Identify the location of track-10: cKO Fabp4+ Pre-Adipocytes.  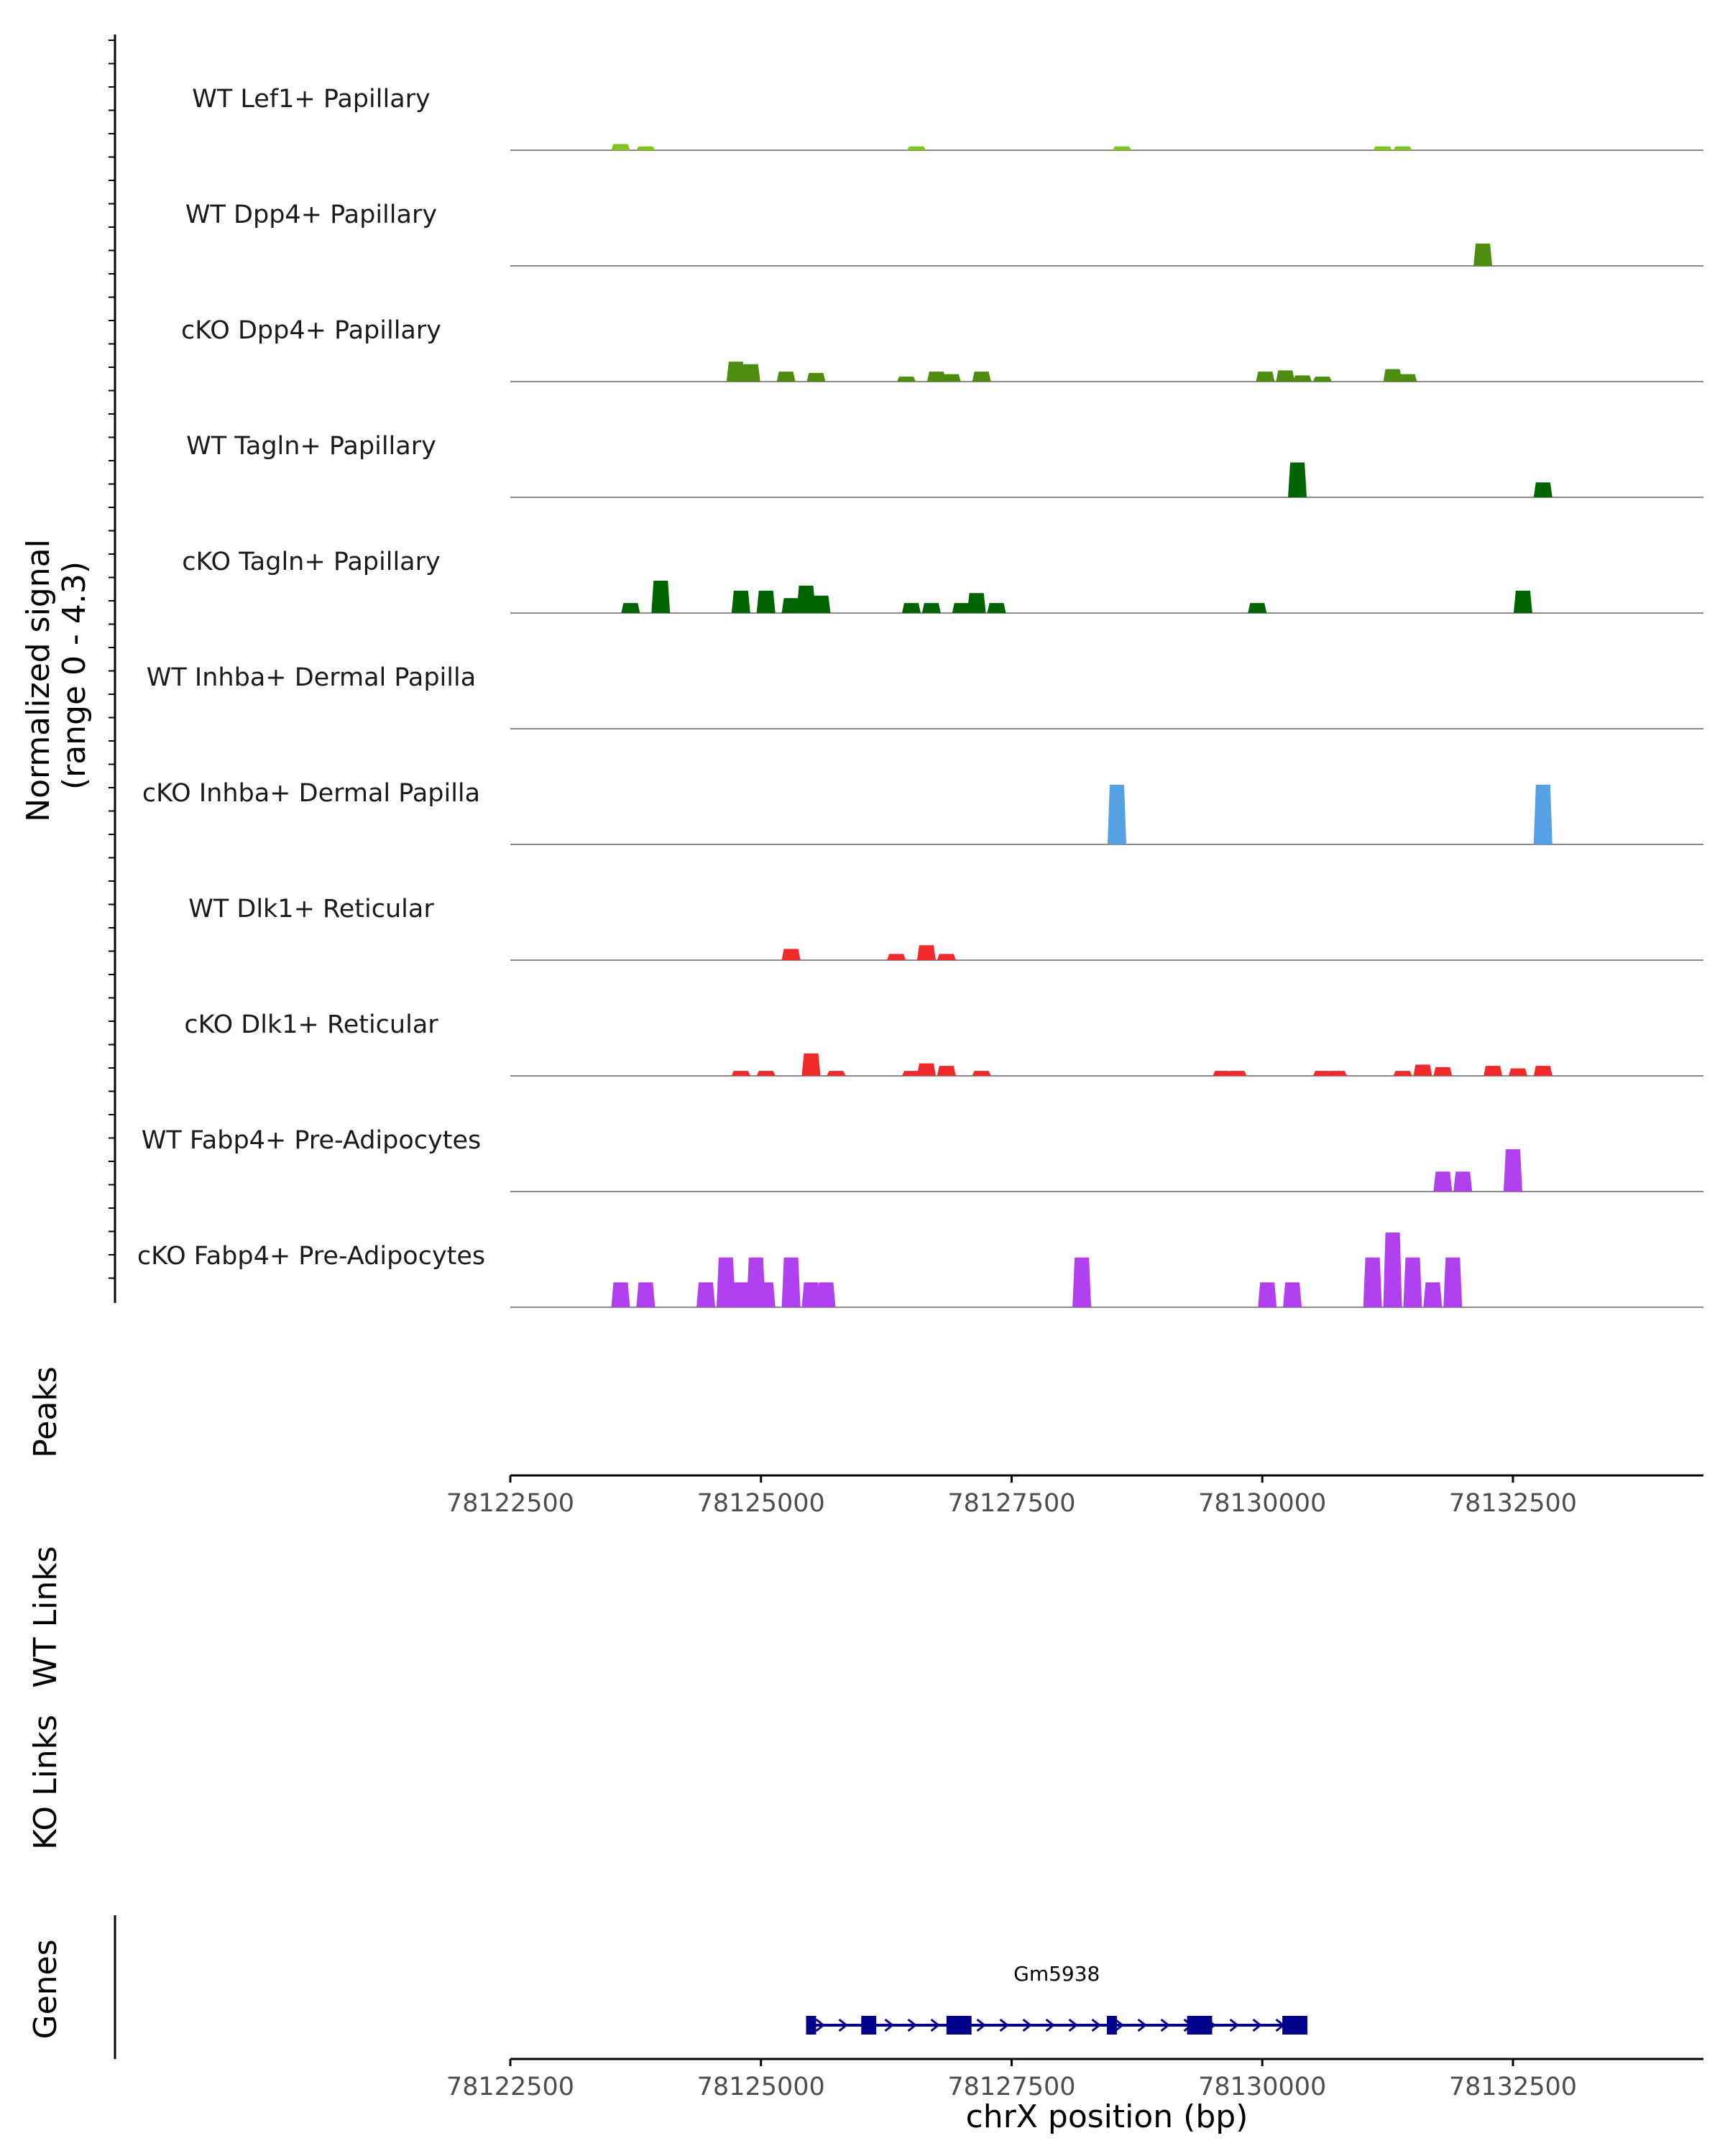
(920, 1270).